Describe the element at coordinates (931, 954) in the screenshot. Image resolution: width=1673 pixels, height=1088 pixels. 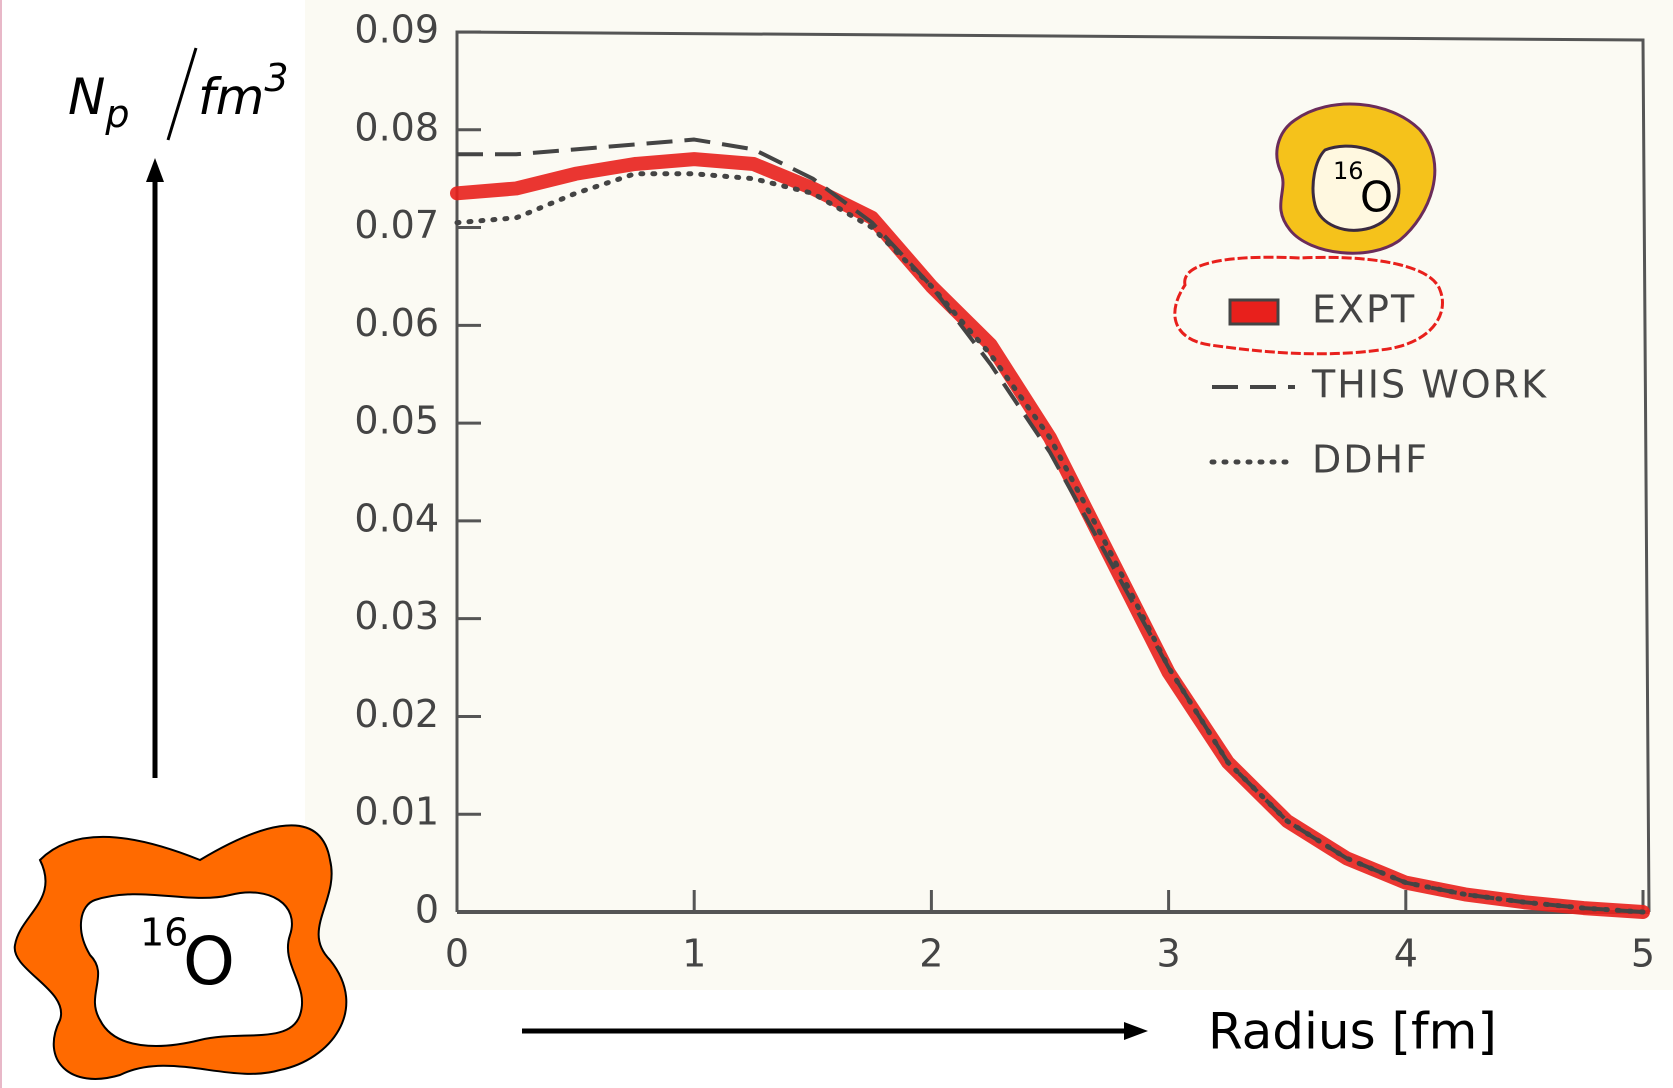
I see `x-tick-label: 2` at that location.